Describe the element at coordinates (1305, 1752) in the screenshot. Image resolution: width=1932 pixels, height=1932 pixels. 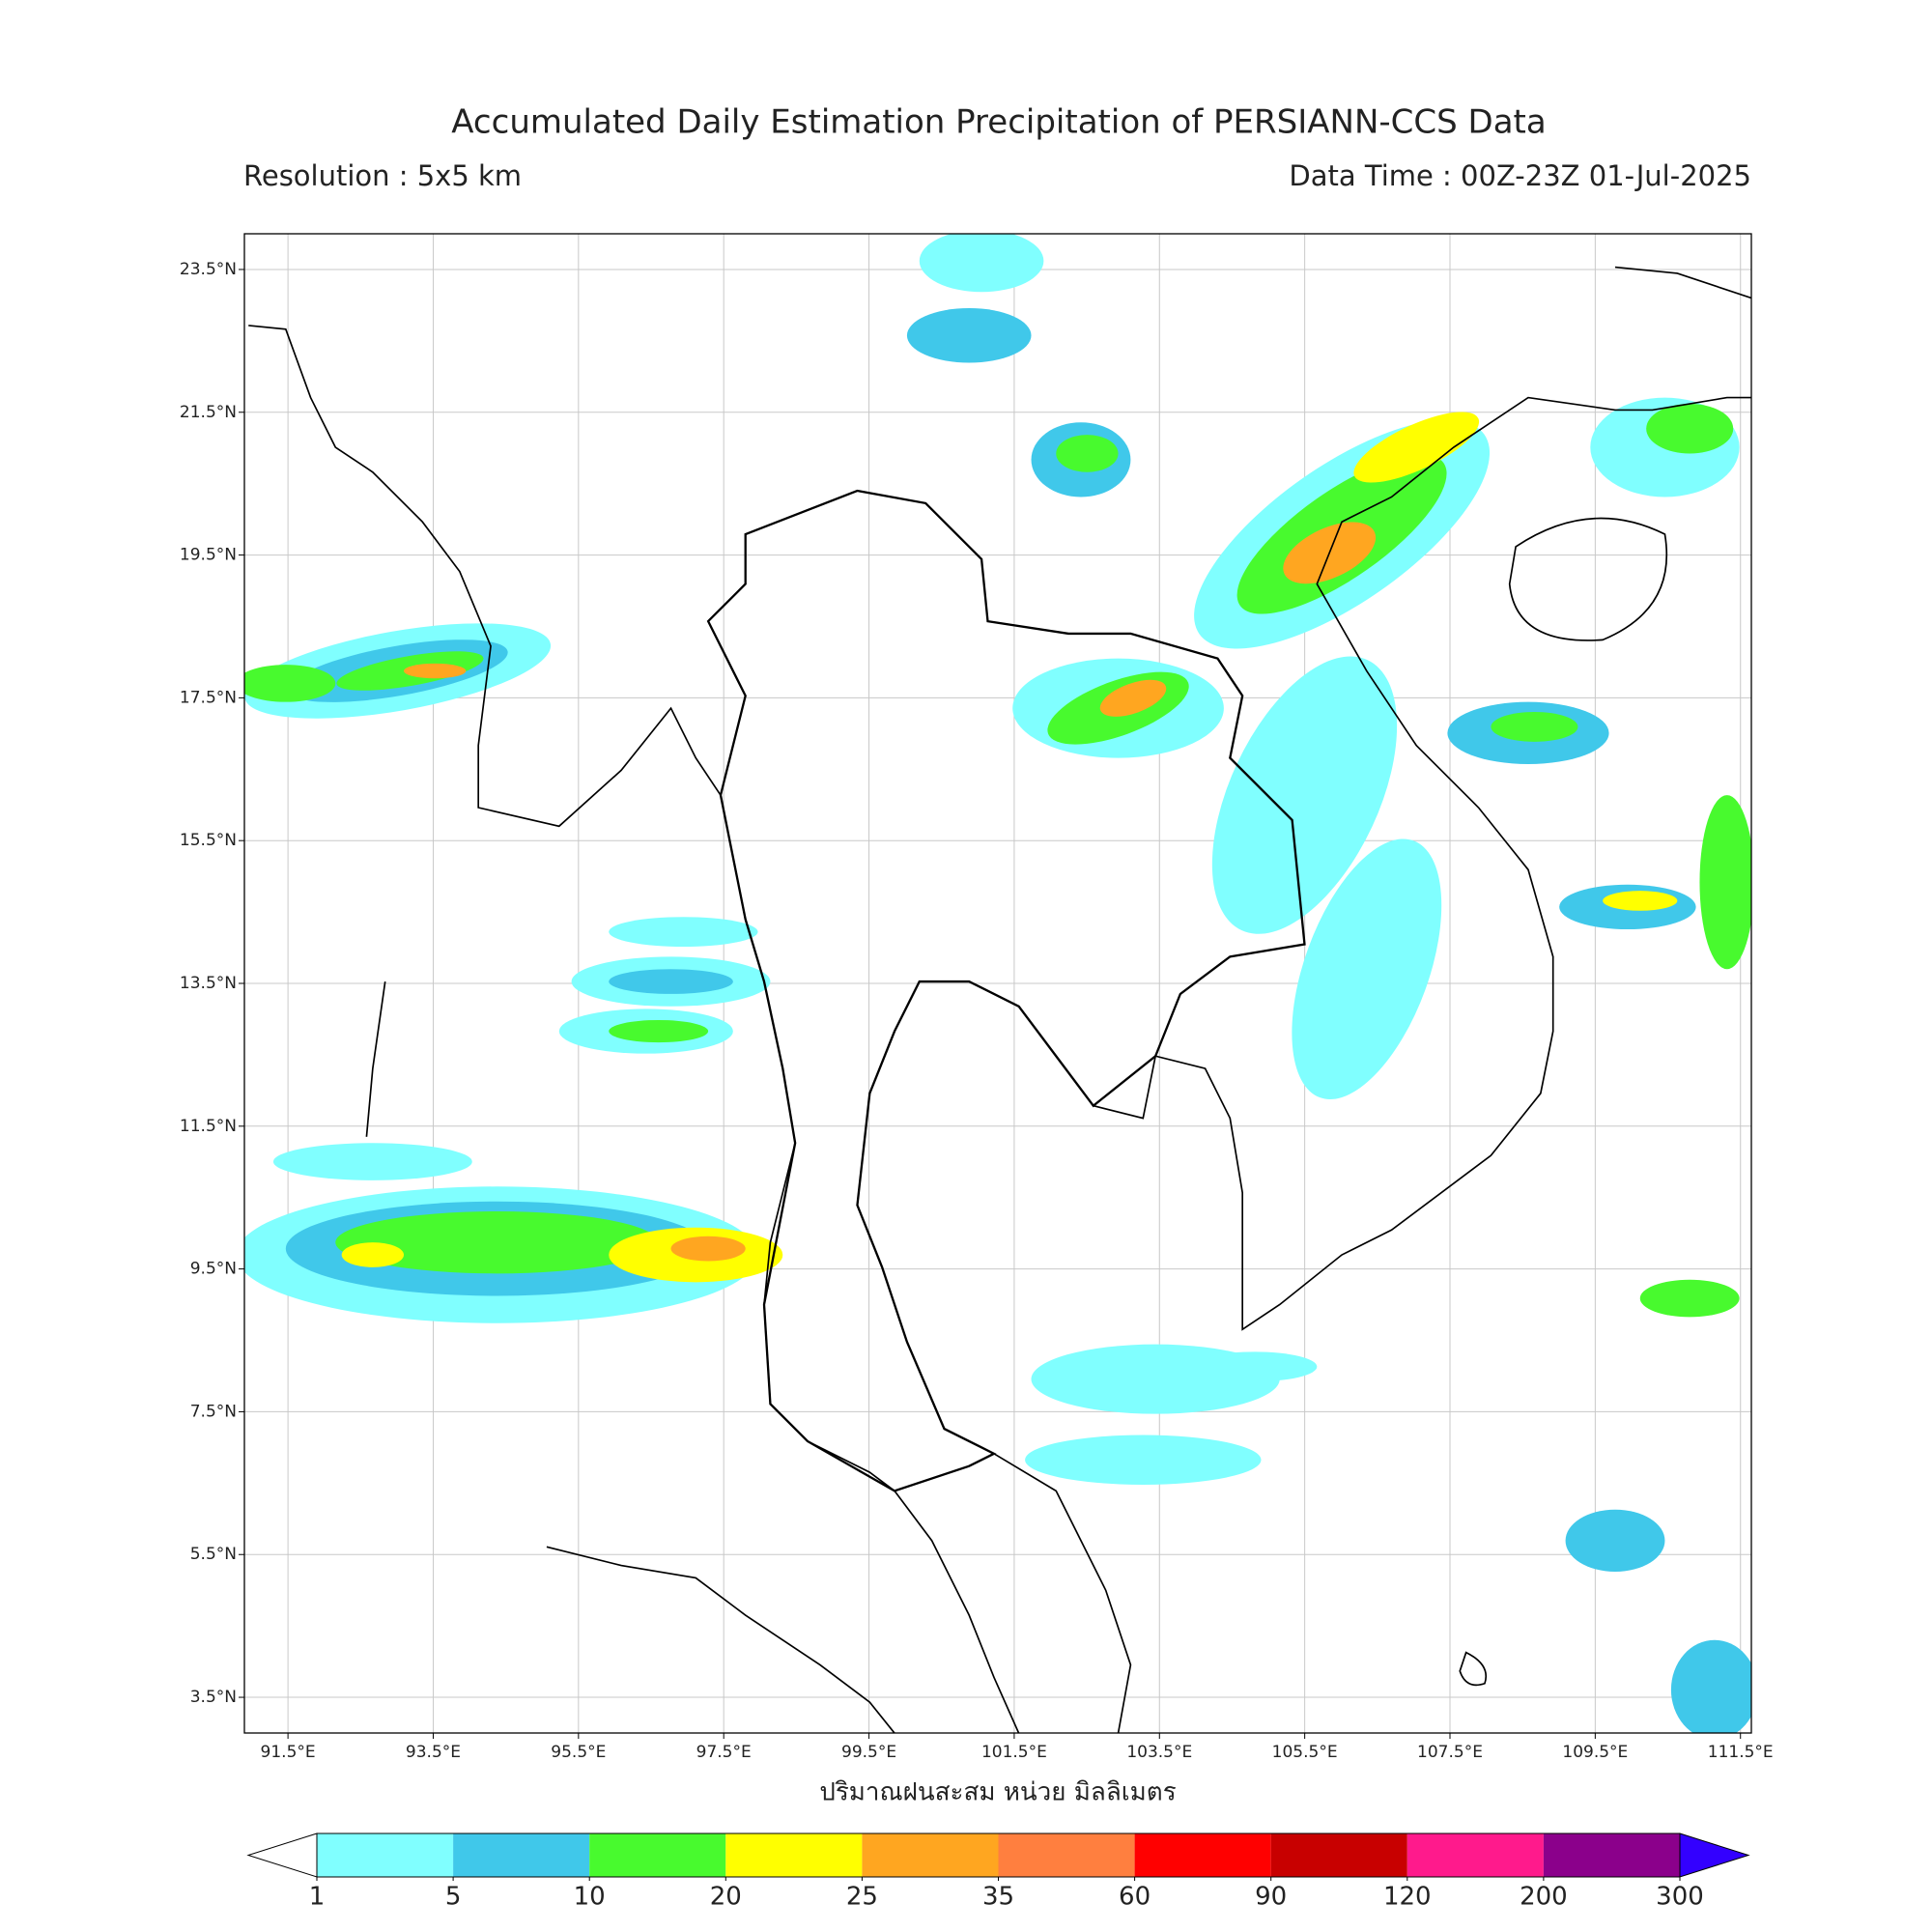
I see `x-tick-label: 105.5°E` at that location.